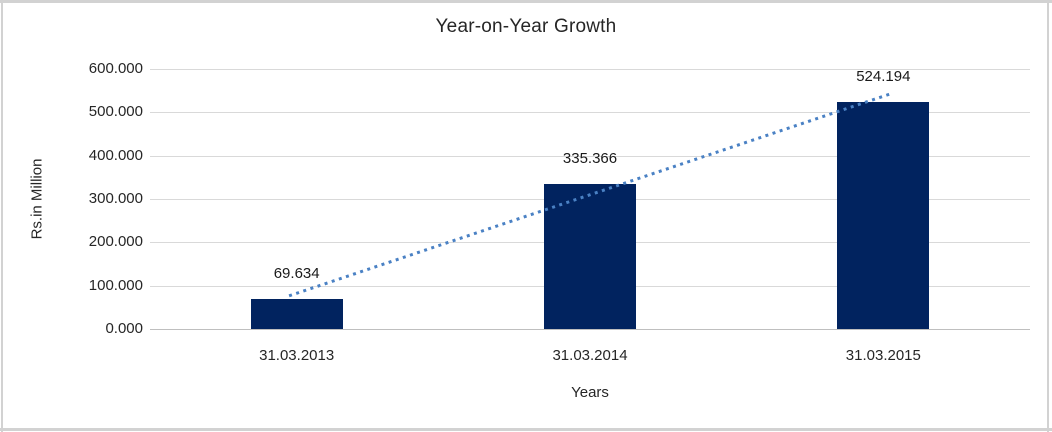 This screenshot has height=432, width=1052. What do you see at coordinates (115, 285) in the screenshot?
I see `y-tick-label: 100.000` at bounding box center [115, 285].